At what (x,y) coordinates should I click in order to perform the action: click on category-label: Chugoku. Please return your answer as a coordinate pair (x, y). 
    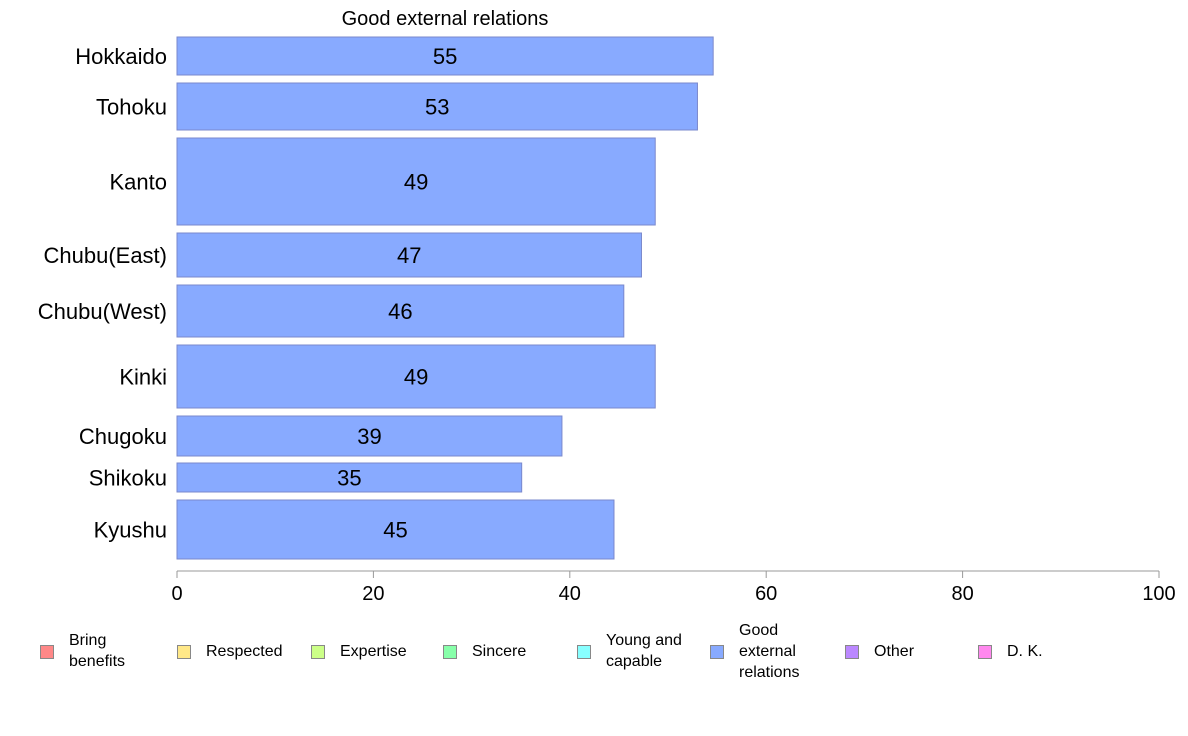
    Looking at the image, I should click on (123, 436).